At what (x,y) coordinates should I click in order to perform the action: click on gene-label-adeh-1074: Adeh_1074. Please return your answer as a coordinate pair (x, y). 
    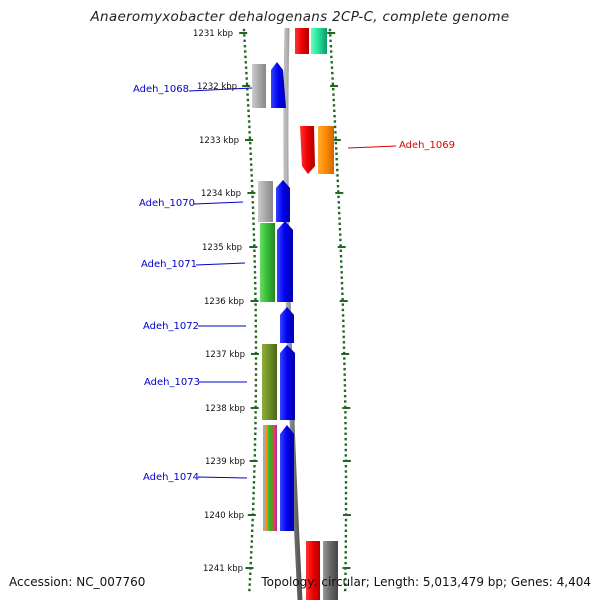
    Looking at the image, I should click on (171, 477).